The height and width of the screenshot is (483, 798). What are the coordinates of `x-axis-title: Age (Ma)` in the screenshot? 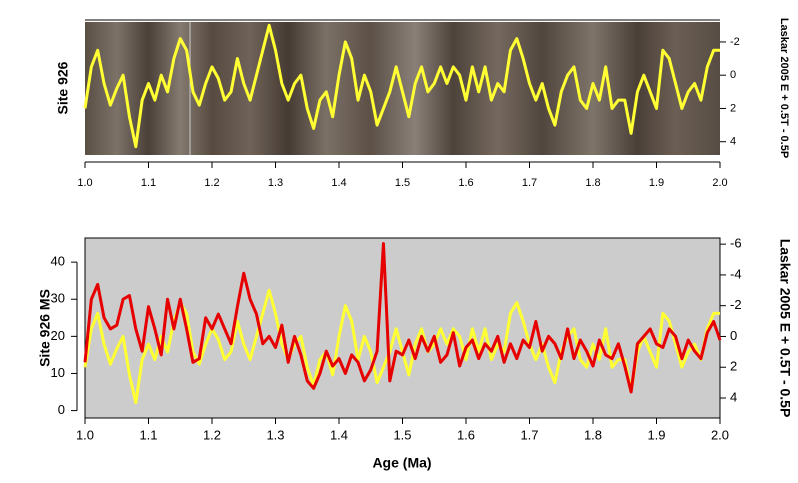 It's located at (401, 463).